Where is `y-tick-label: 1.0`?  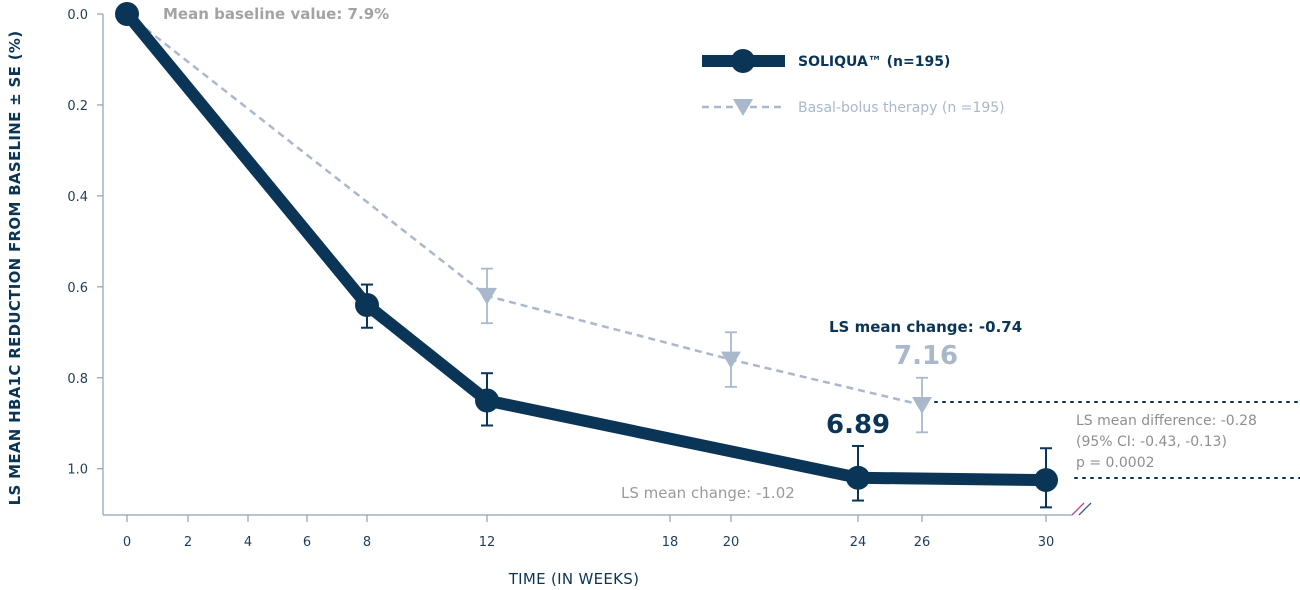
y-tick-label: 1.0 is located at coordinates (77, 470).